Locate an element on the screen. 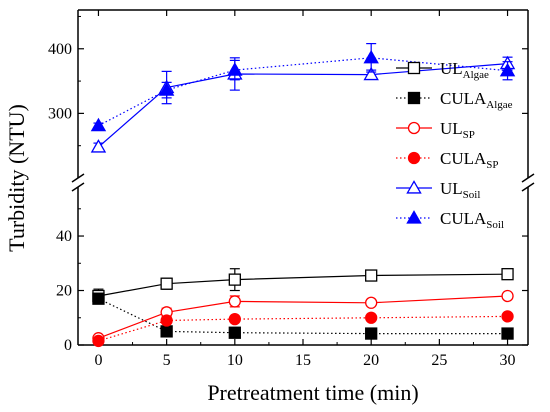  legend-entry: ULSoil is located at coordinates (438, 190).